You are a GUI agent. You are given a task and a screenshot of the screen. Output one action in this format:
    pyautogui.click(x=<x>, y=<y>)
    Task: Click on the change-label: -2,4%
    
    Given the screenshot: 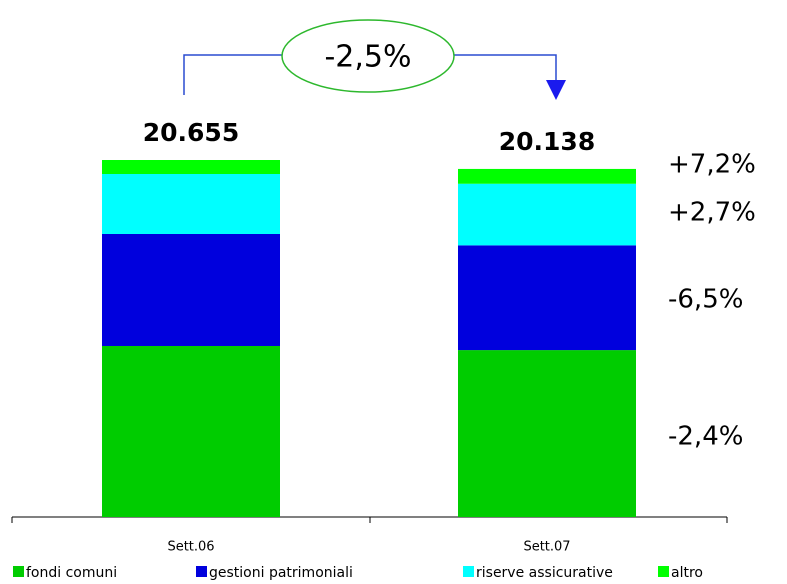 What is the action you would take?
    pyautogui.click(x=705, y=437)
    